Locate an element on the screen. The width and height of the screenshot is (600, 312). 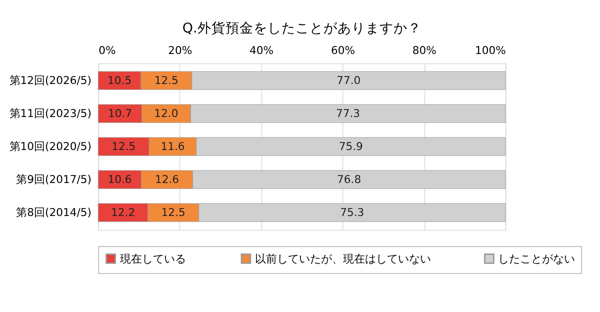
x-tick-label: 60% is located at coordinates (342, 50).